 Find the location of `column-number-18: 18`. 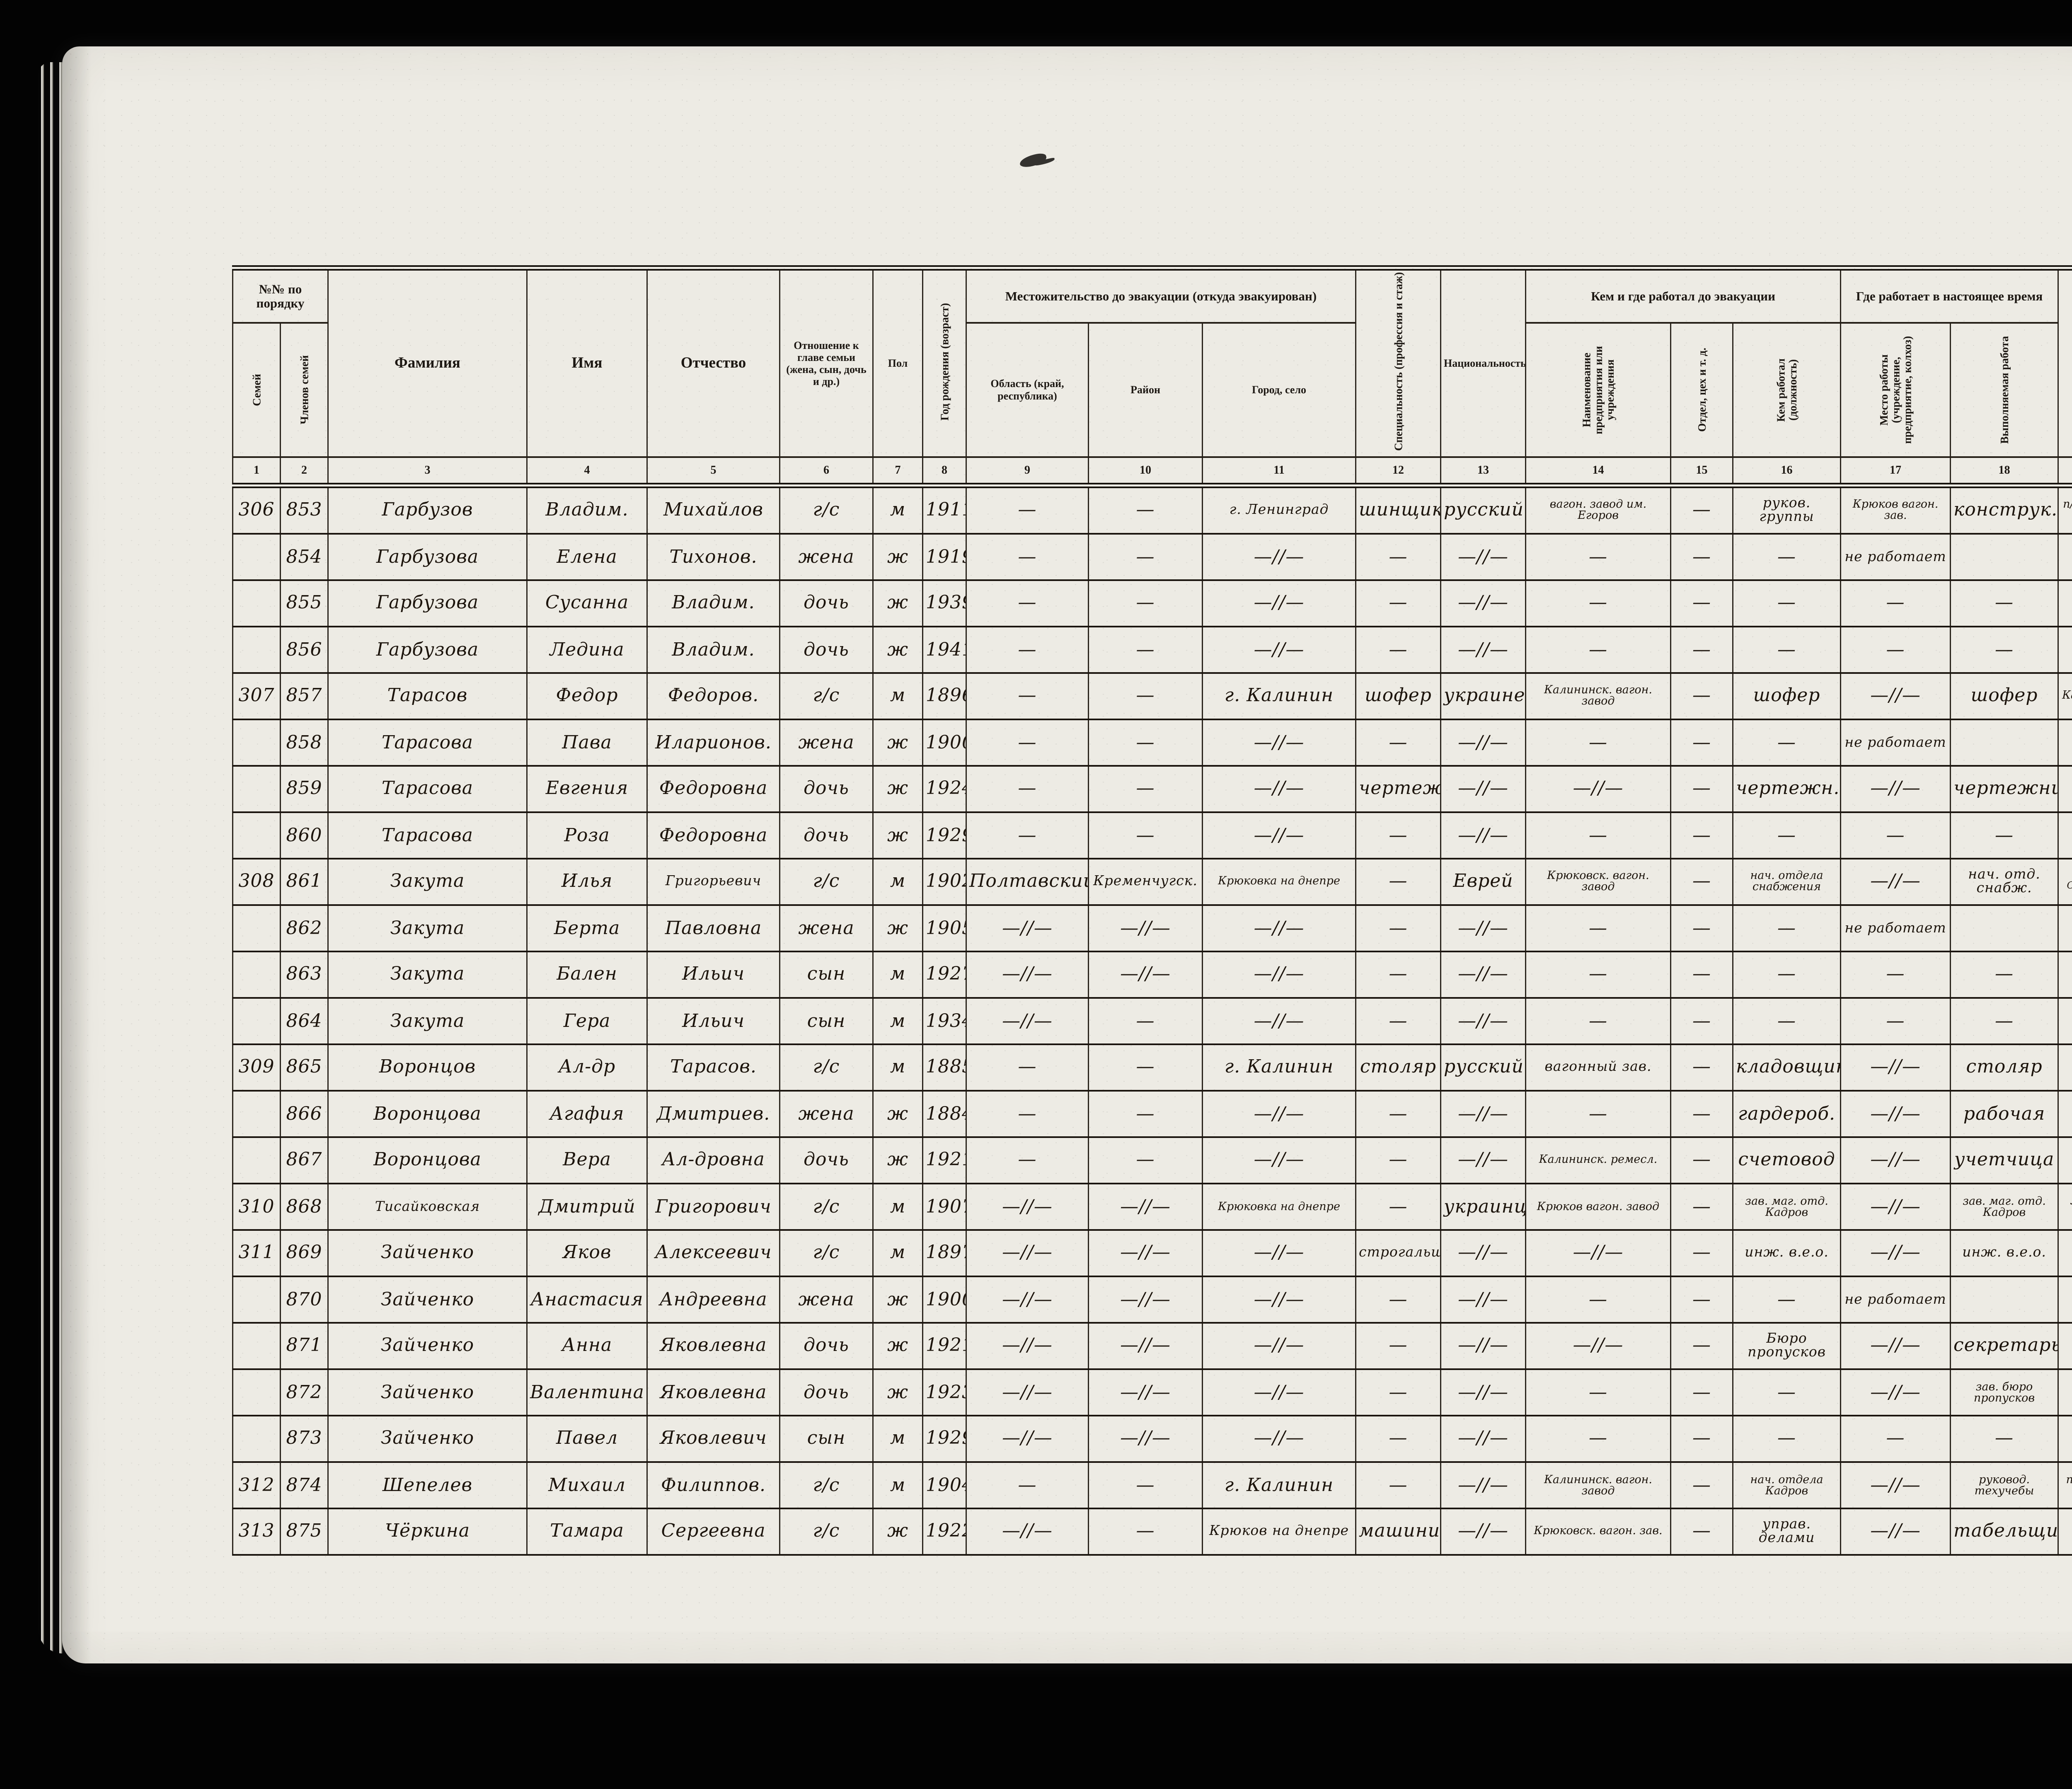

column-number-18: 18 is located at coordinates (2004, 472).